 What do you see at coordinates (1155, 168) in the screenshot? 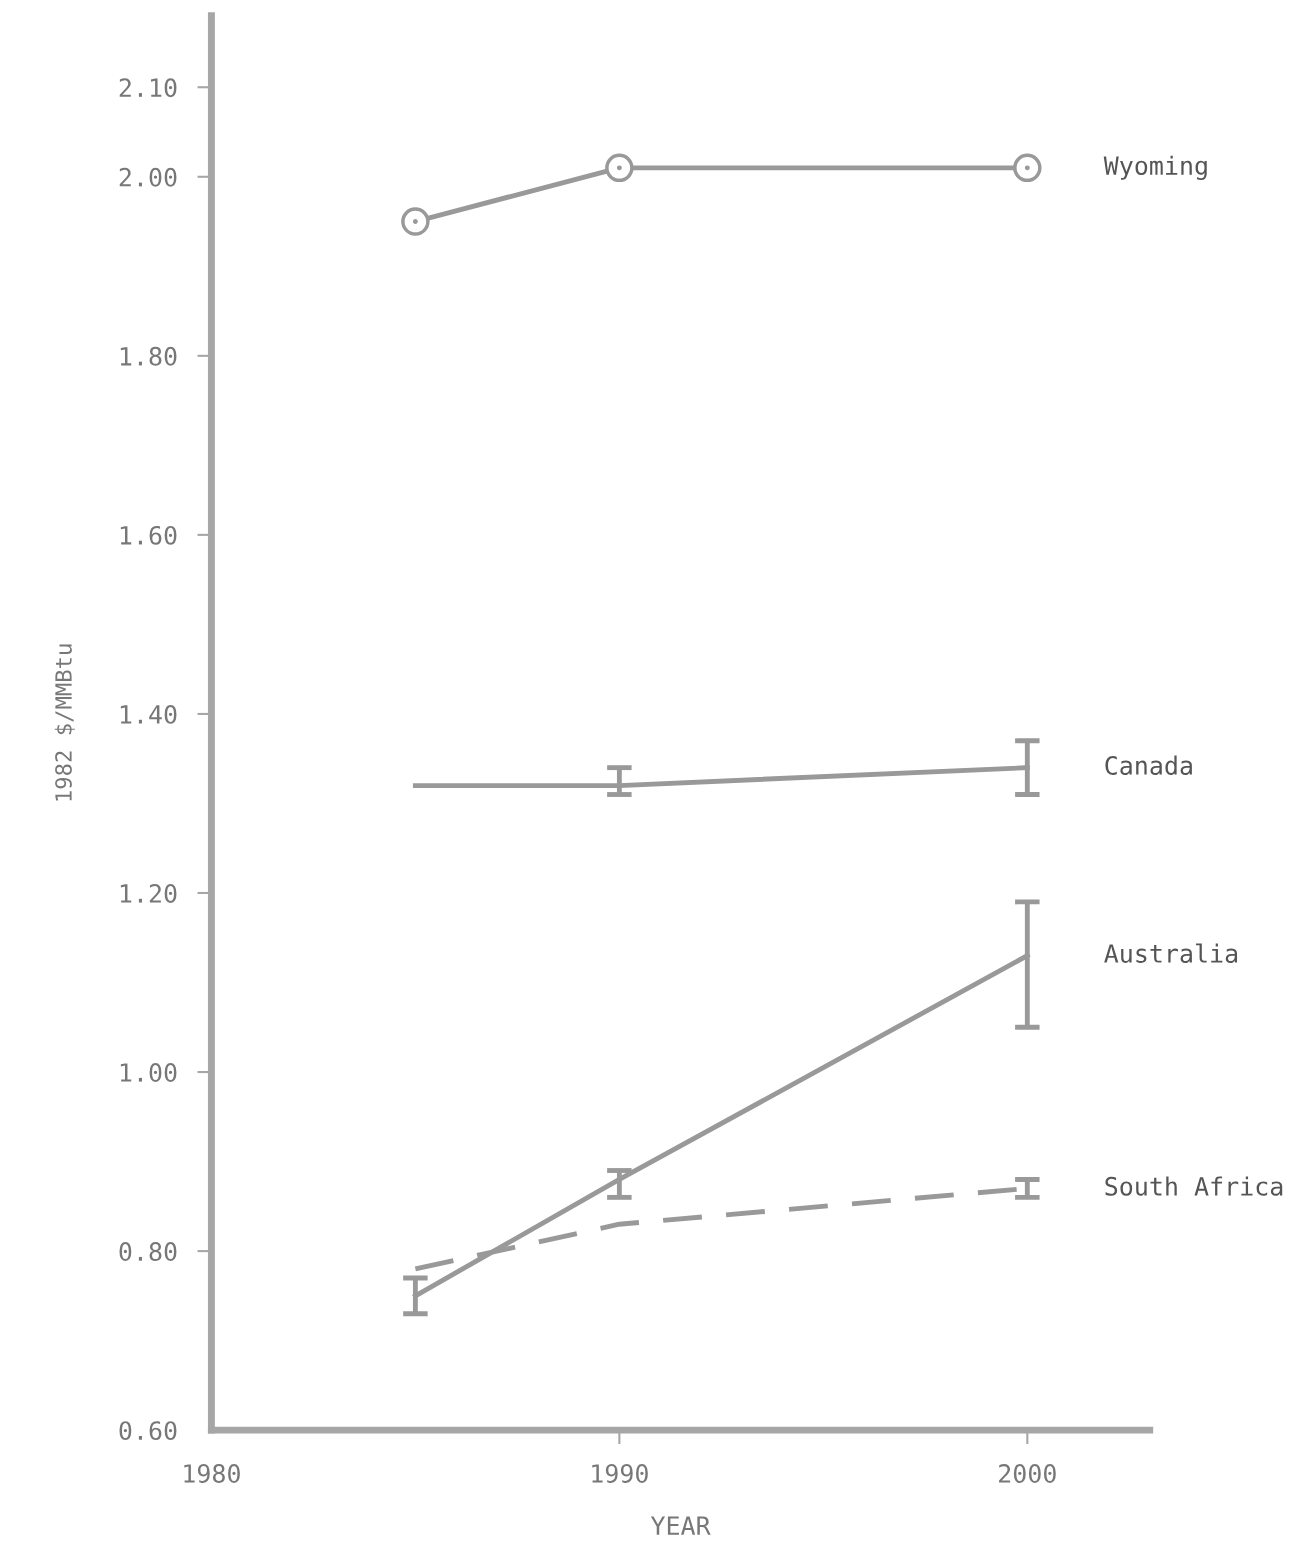
I see `text: Wyoming` at bounding box center [1155, 168].